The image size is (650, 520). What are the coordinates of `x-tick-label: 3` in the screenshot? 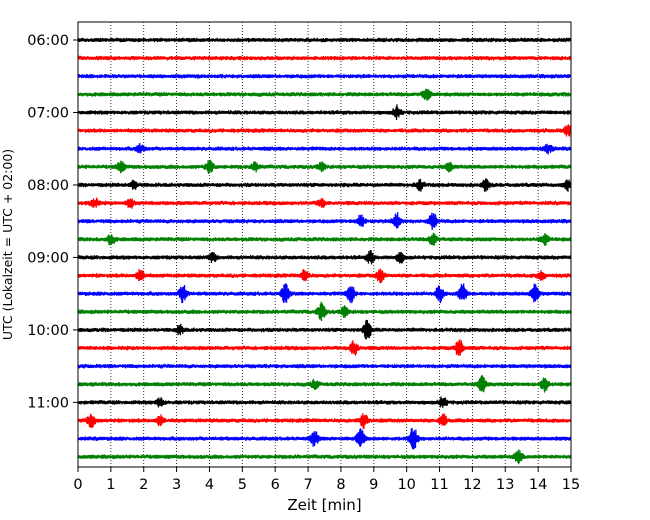 It's located at (176, 485).